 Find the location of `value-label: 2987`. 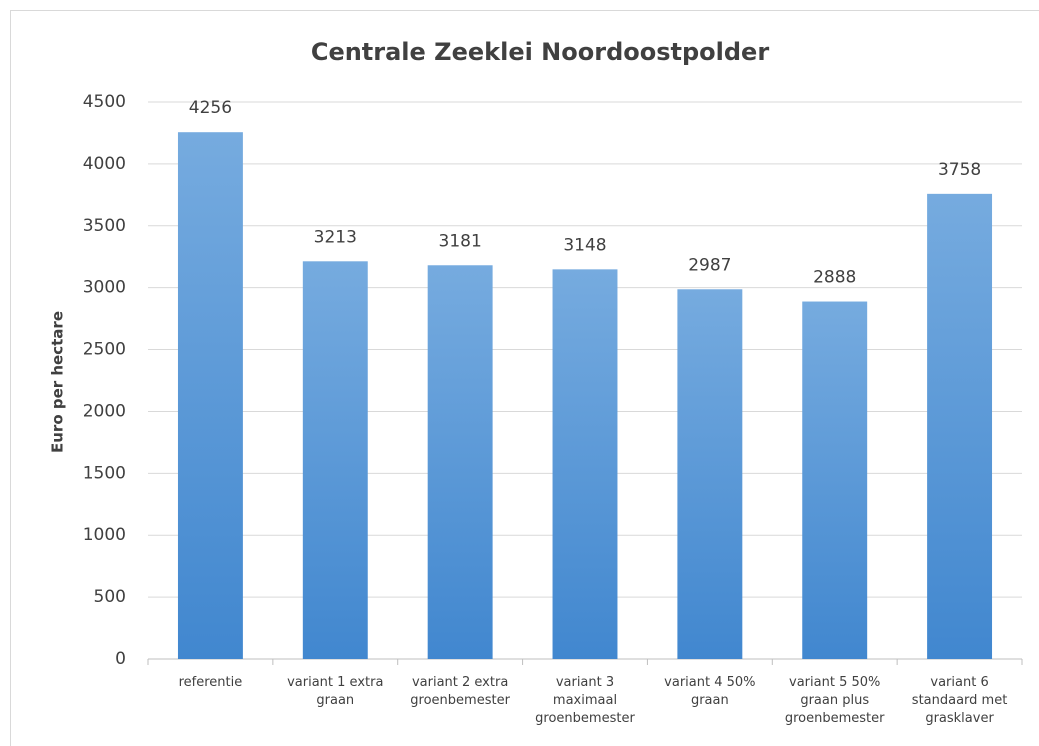

value-label: 2987 is located at coordinates (709, 265).